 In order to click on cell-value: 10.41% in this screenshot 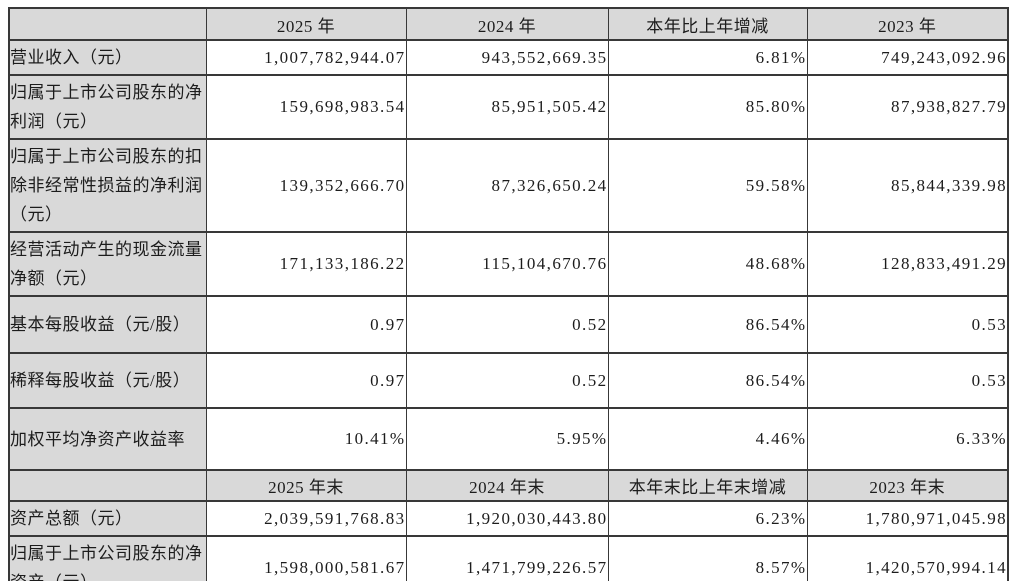, I will do `click(306, 439)`.